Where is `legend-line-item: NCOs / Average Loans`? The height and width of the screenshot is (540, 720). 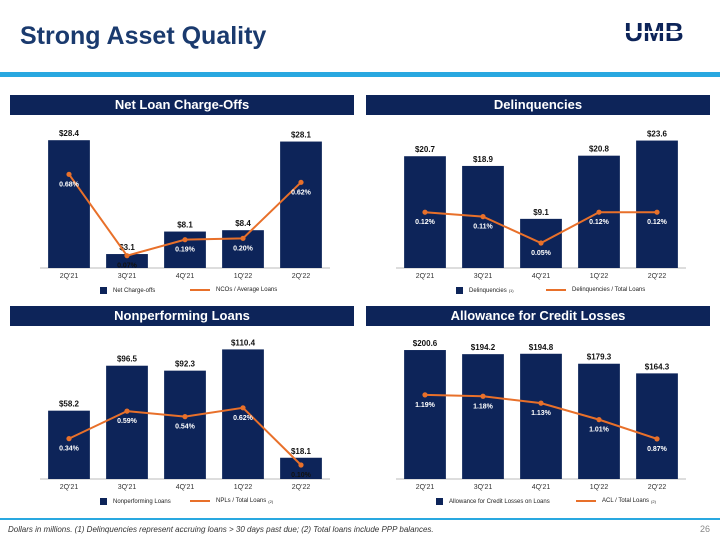
legend-line-item: NCOs / Average Loans is located at coordinates (233, 290).